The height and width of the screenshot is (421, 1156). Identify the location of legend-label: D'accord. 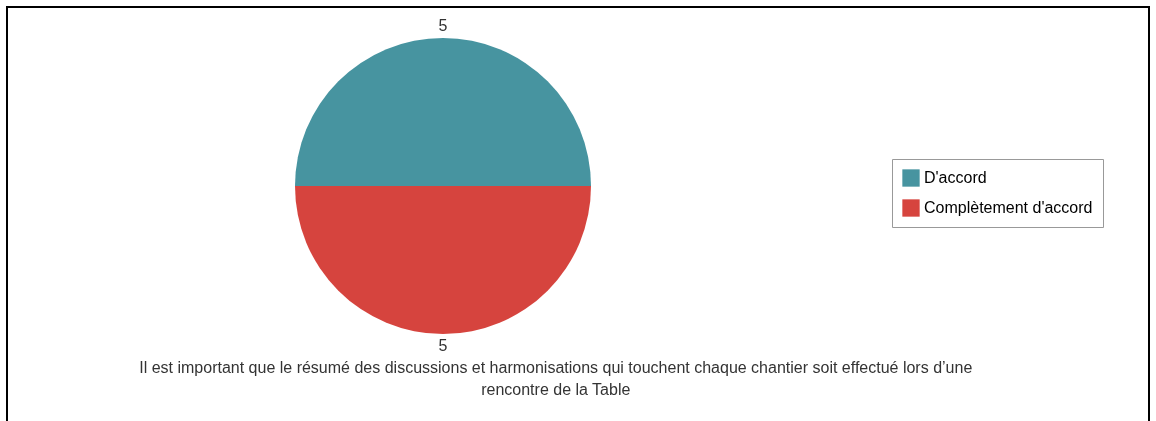
(955, 177).